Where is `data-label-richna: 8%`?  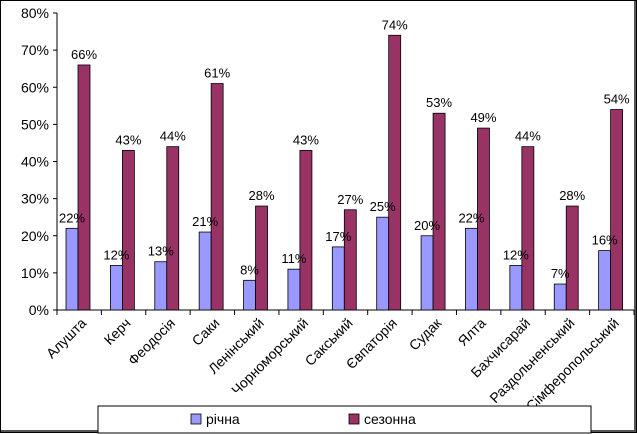
data-label-richna: 8% is located at coordinates (249, 269).